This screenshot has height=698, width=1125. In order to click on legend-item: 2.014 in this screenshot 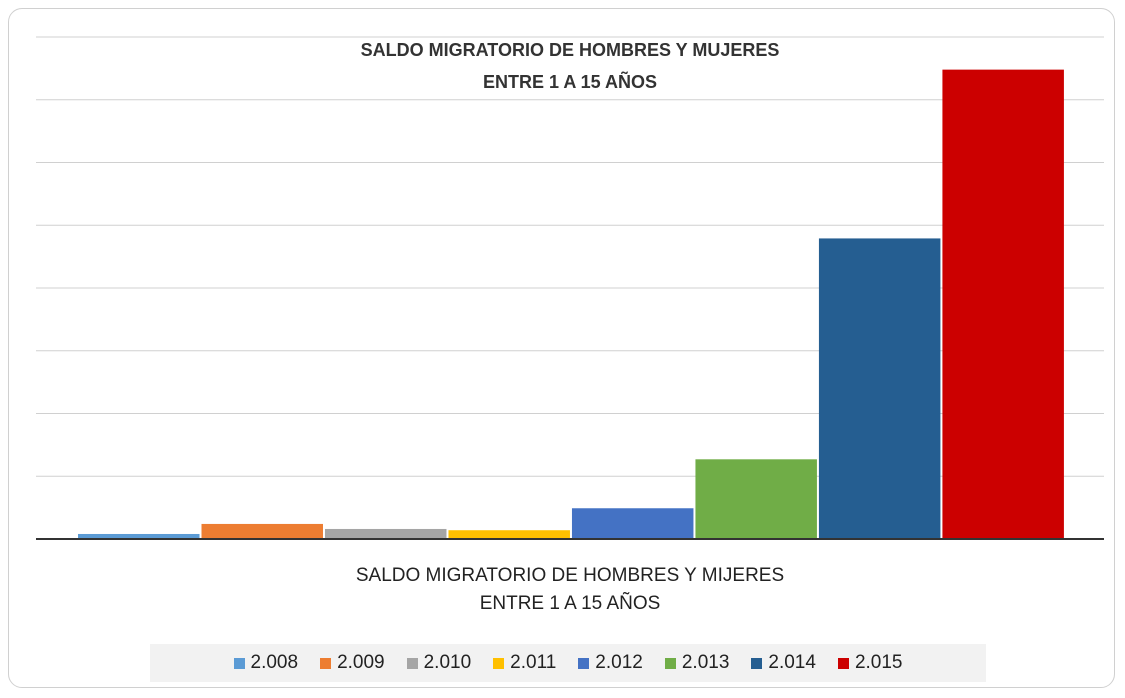, I will do `click(783, 663)`.